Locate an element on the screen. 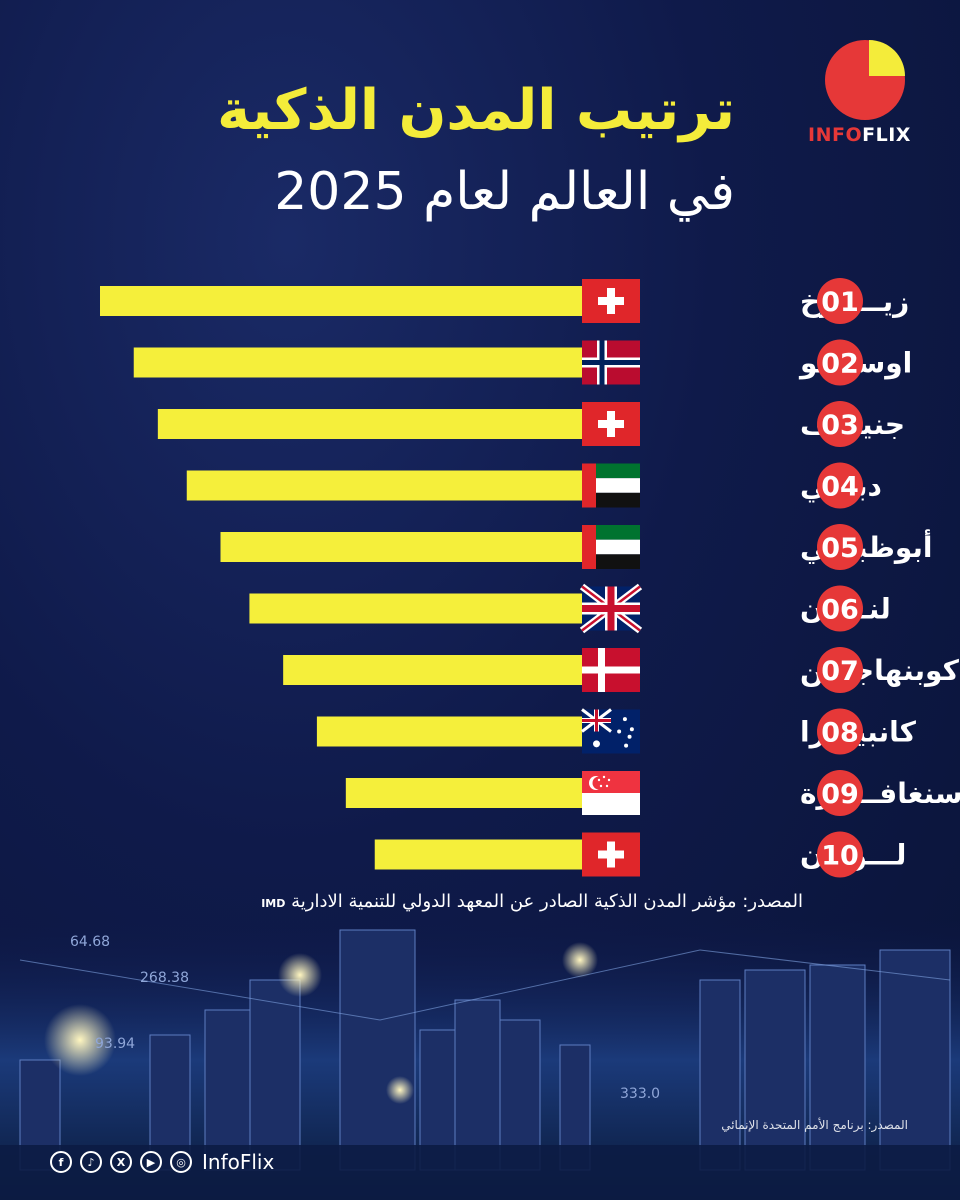 This screenshot has height=1200, width=960. skyline-readout: 64.68 is located at coordinates (90, 942).